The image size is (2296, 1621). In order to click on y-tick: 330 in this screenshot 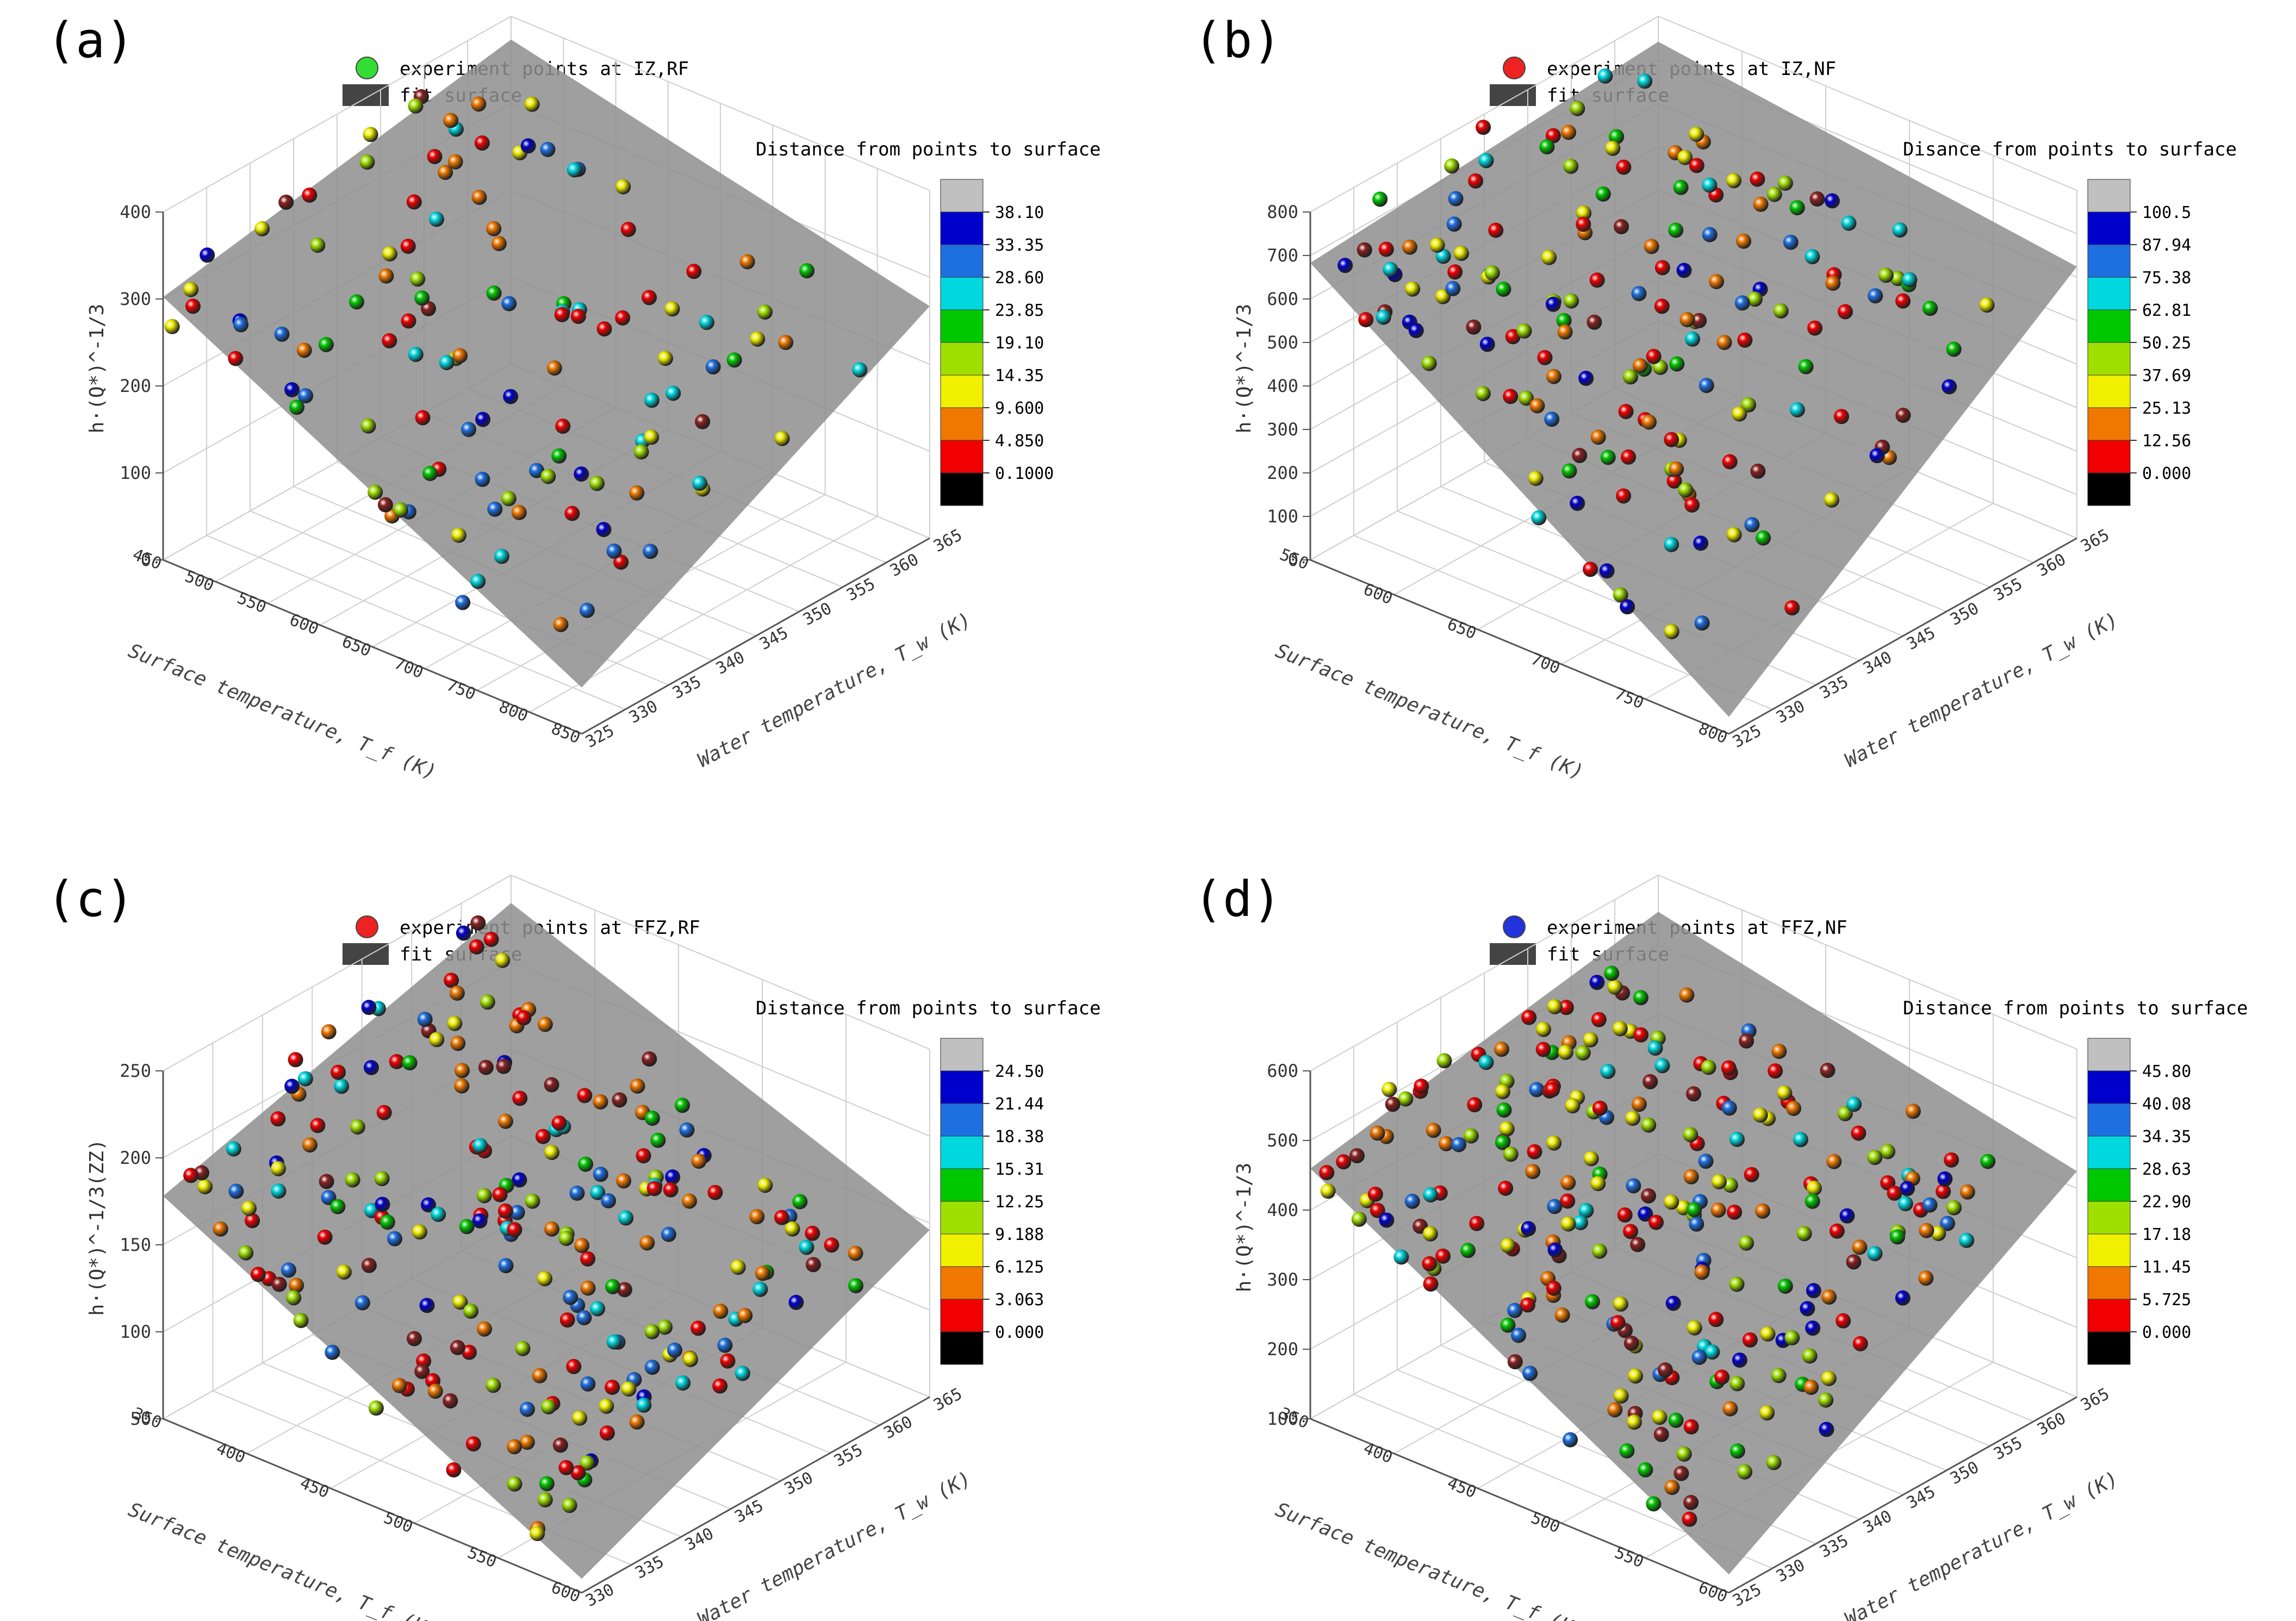, I will do `click(599, 1596)`.